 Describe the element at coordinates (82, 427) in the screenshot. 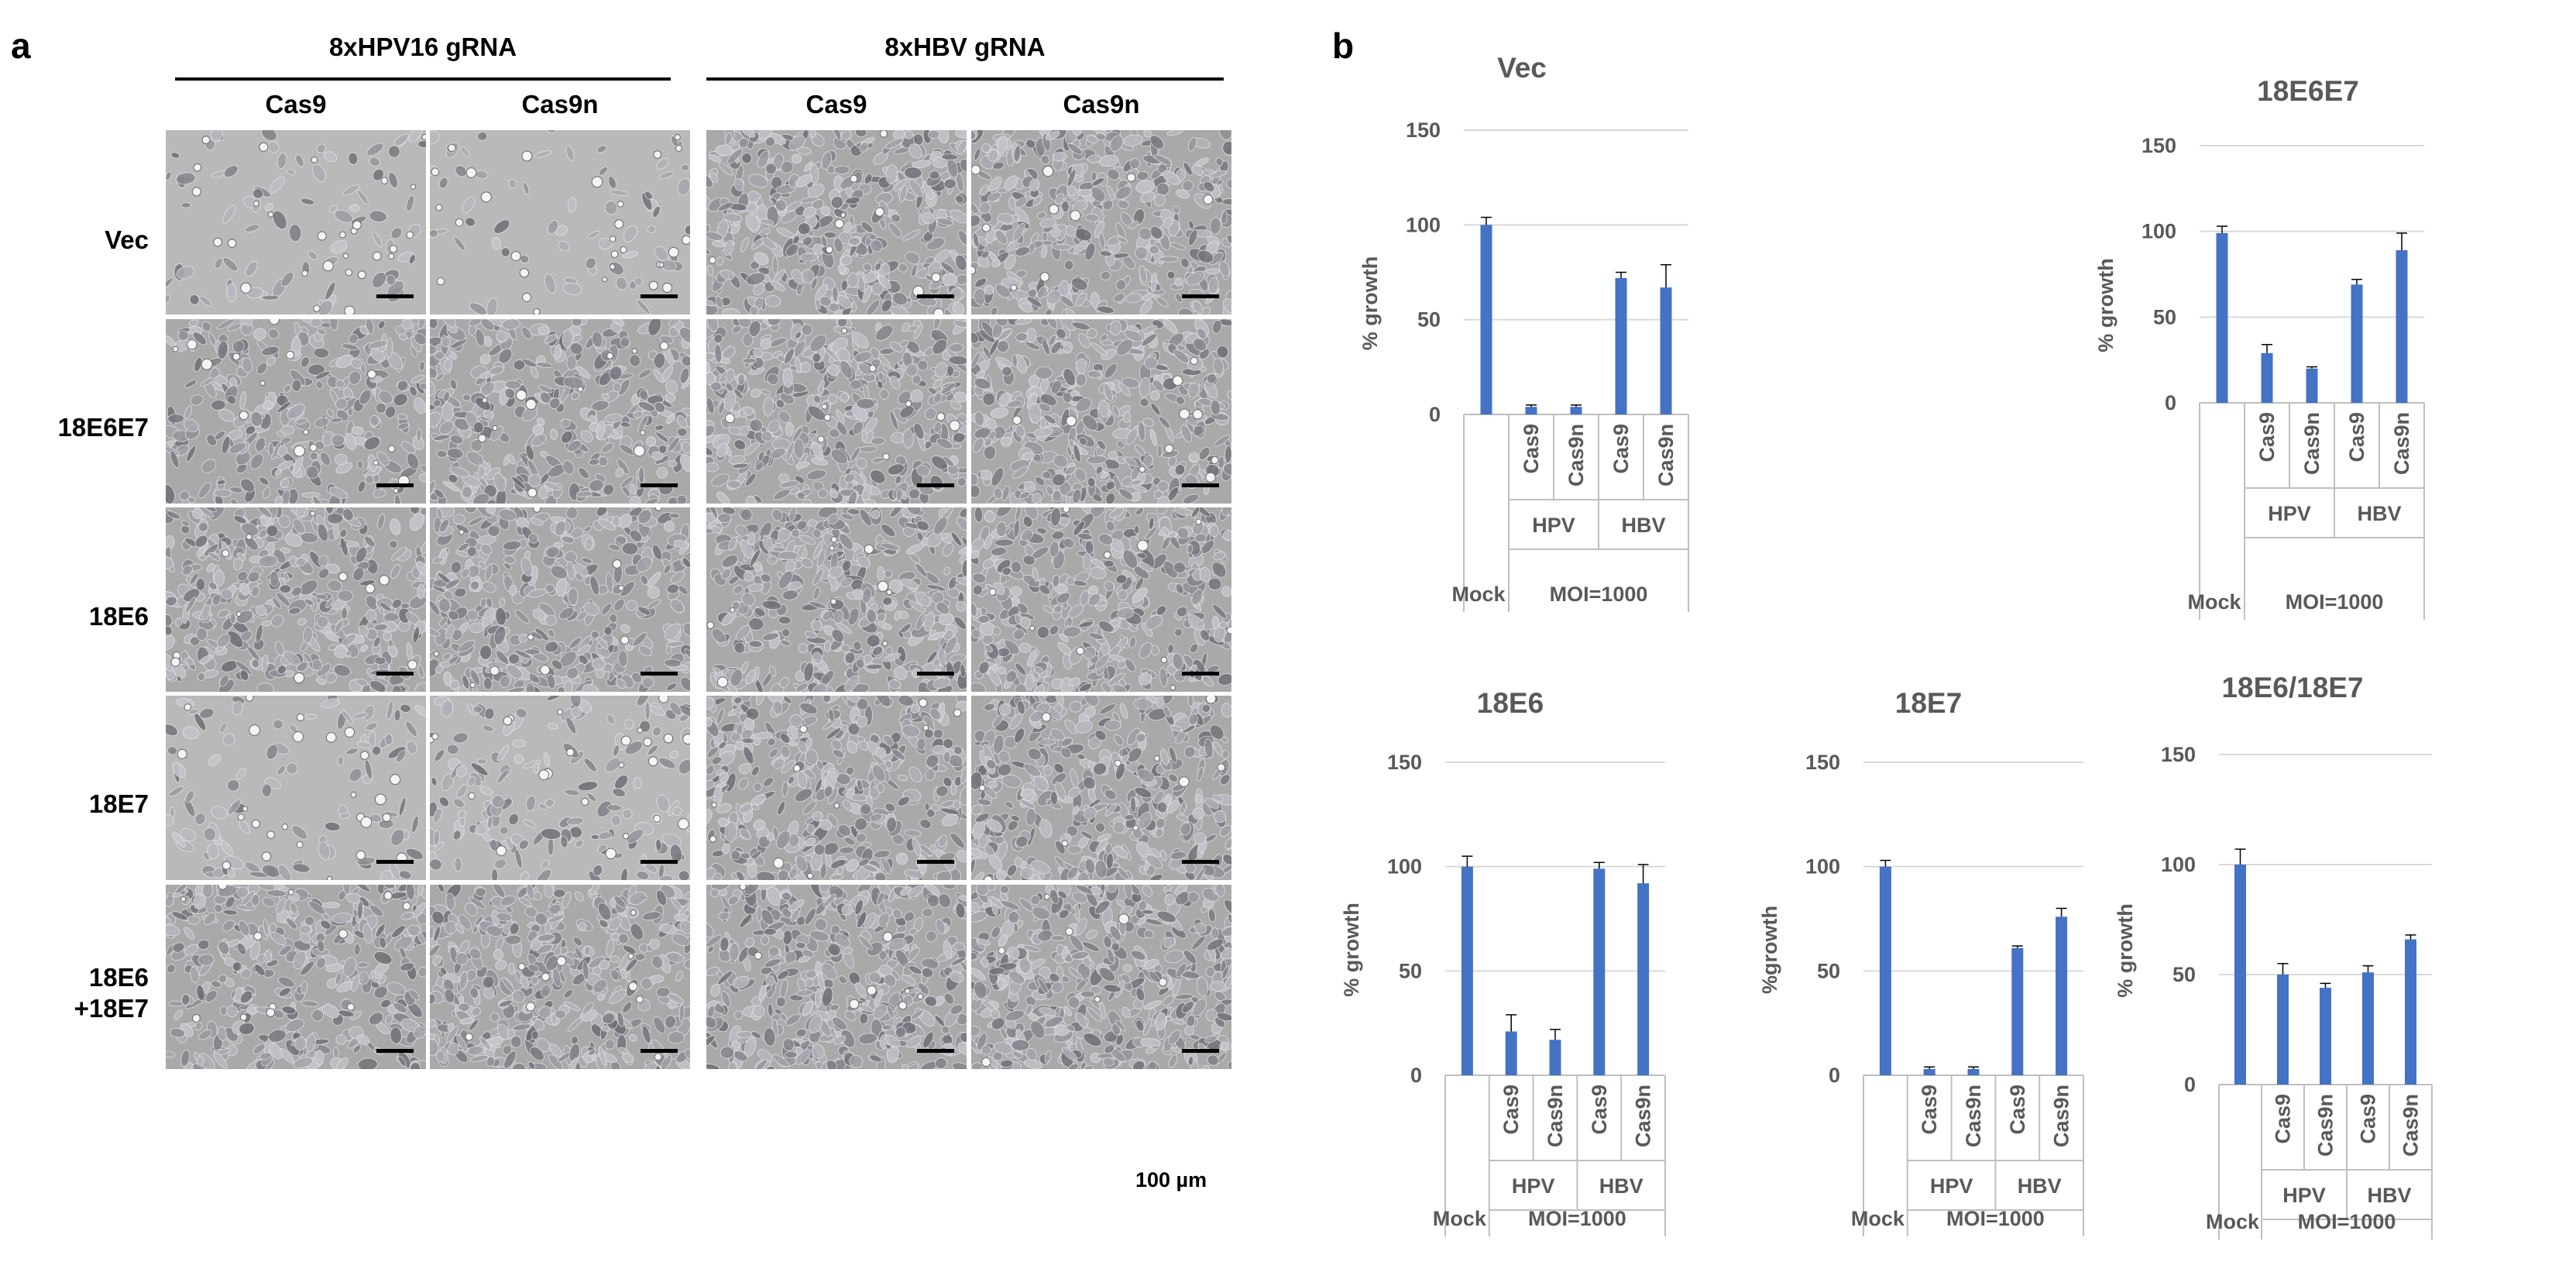

I see `row-label: 18E6E7` at that location.